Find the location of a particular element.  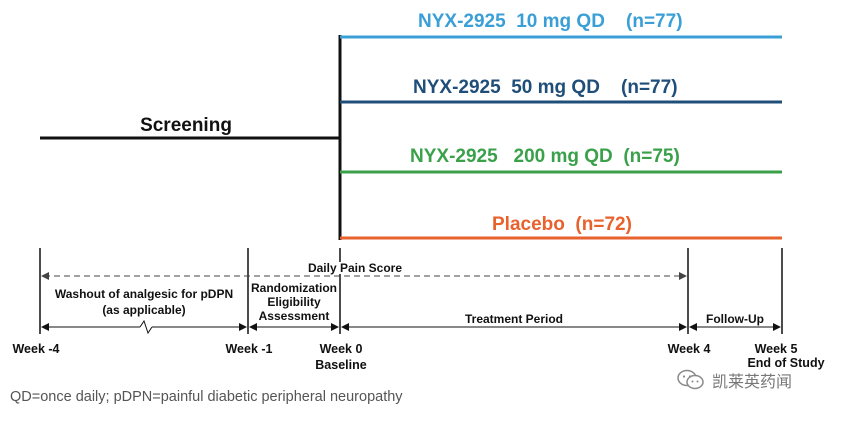

daily-pain-arrowhead-right is located at coordinates (683, 276).